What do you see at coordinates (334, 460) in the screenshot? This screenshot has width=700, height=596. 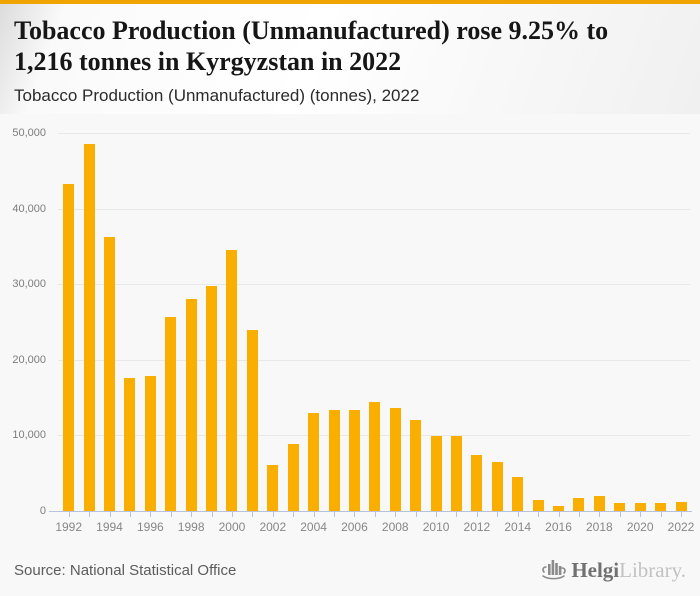 I see `bar-2005` at bounding box center [334, 460].